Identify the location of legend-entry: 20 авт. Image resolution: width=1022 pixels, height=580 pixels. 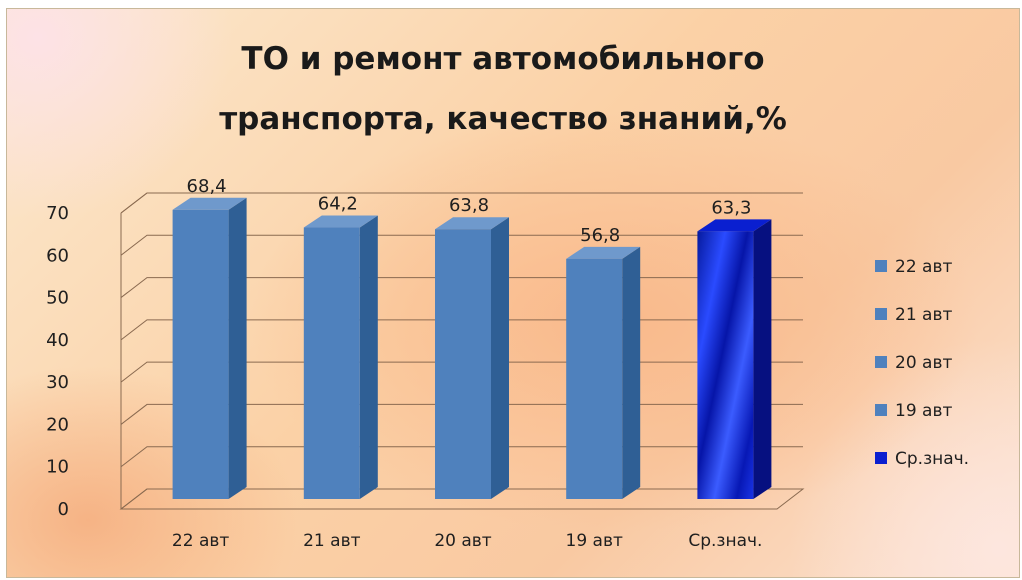
(923, 363).